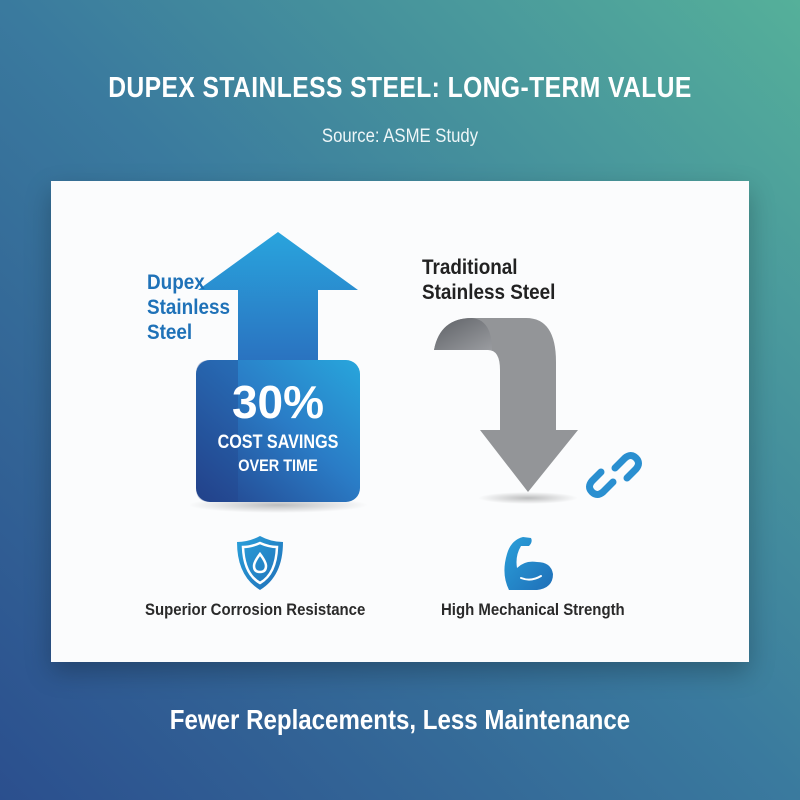  Describe the element at coordinates (489, 292) in the screenshot. I see `traditional-label-line: Stainless Steel` at that location.